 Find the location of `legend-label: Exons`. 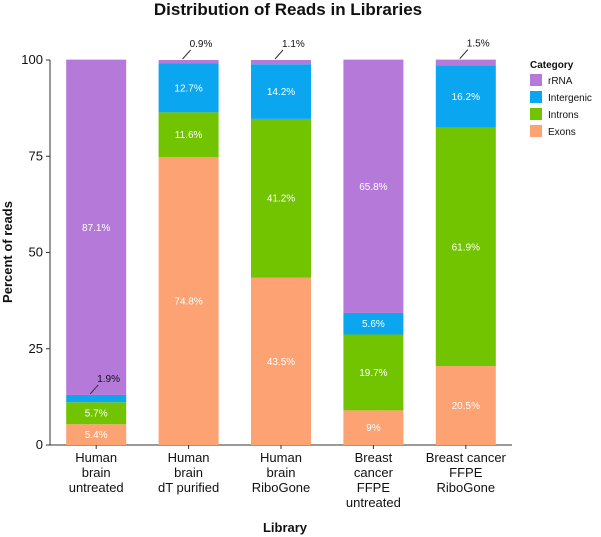

legend-label: Exons is located at coordinates (562, 132).